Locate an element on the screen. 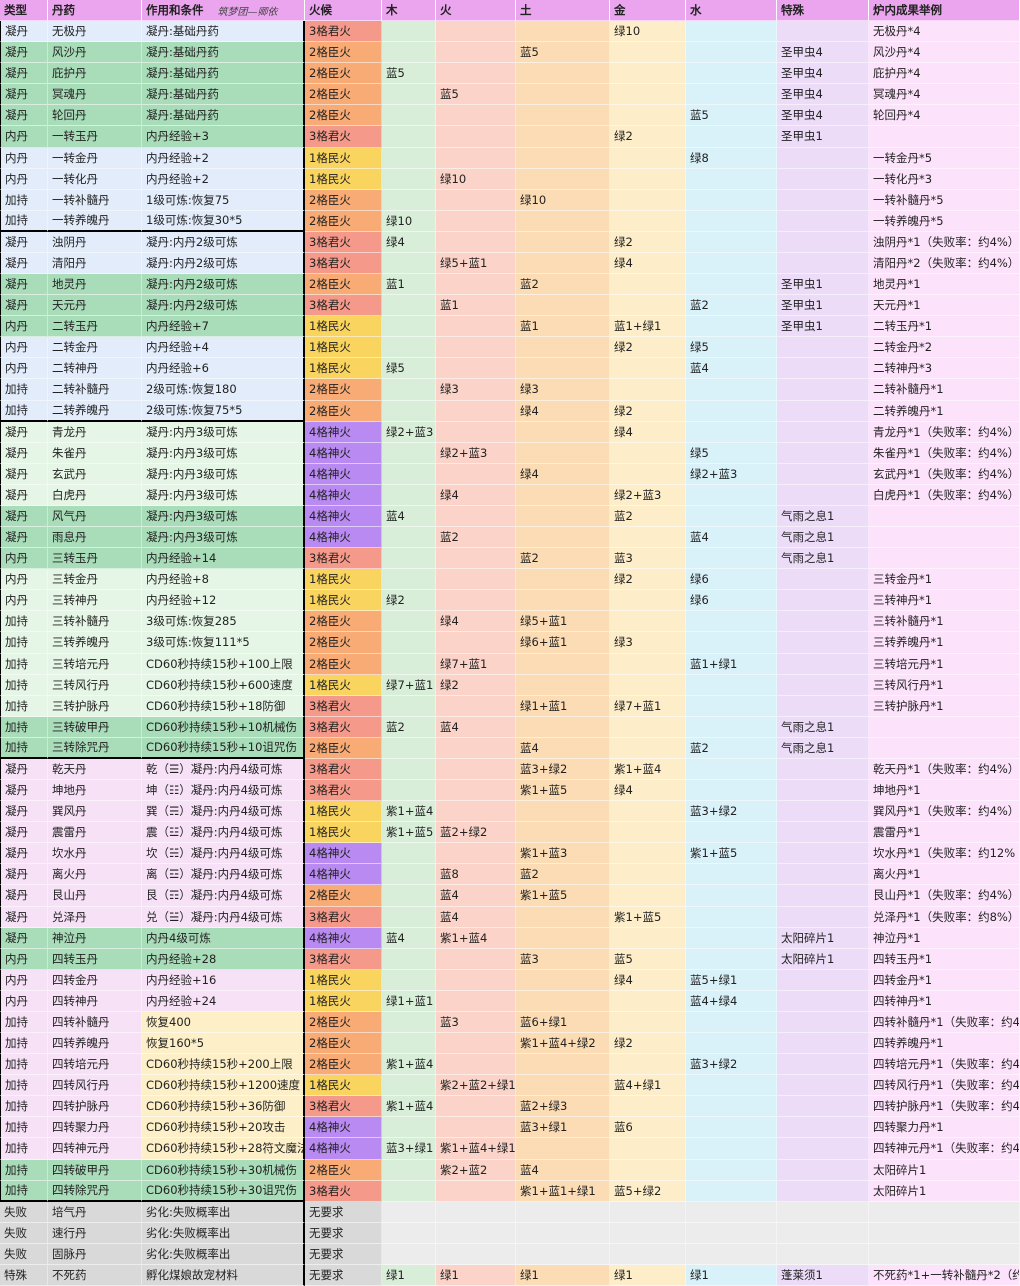 The width and height of the screenshot is (1020, 1286). table-cell: 巽风丹*1（失败率：约4%） is located at coordinates (944, 812).